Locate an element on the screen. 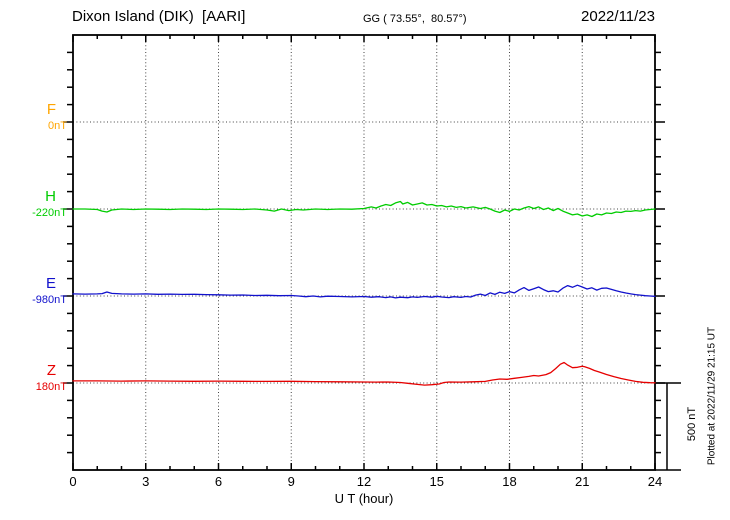 This screenshot has width=730, height=520. component-label-E: E -980nT is located at coordinates (34, 291).